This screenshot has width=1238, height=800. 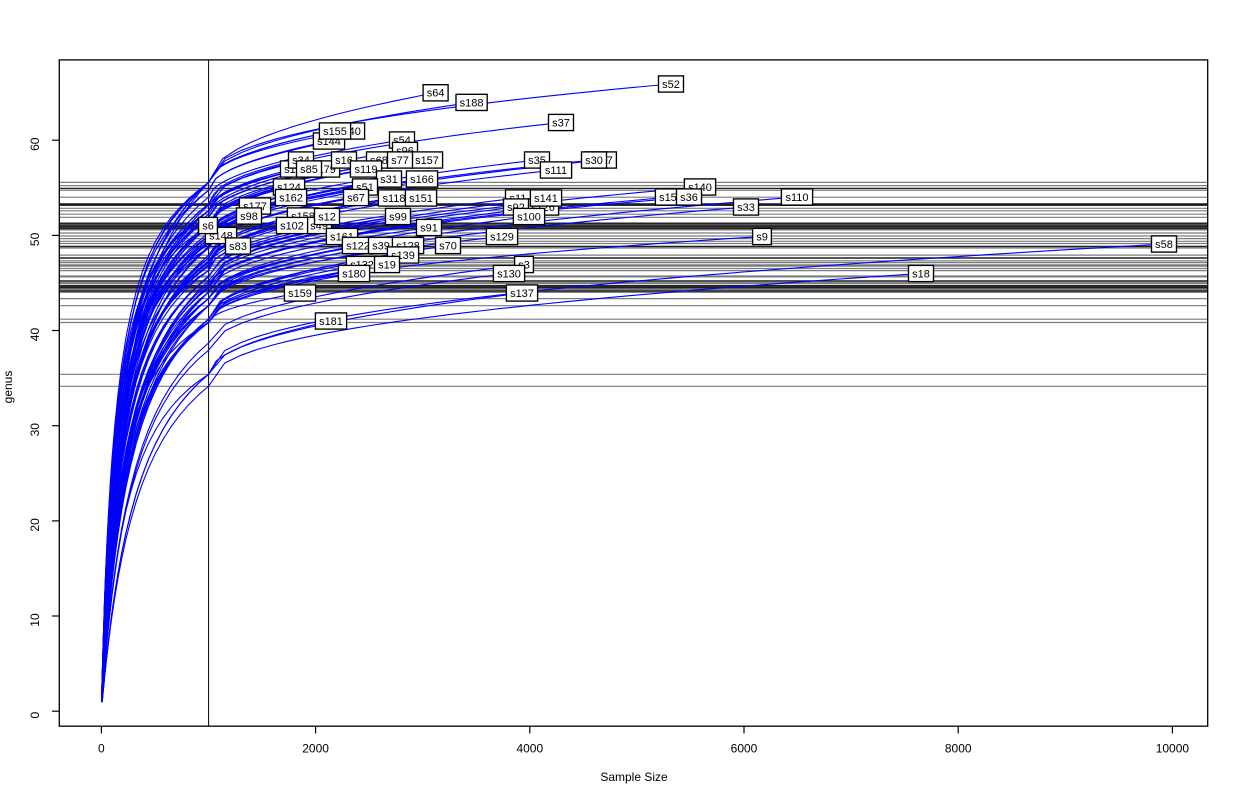 What do you see at coordinates (421, 199) in the screenshot?
I see `svg-text: s151` at bounding box center [421, 199].